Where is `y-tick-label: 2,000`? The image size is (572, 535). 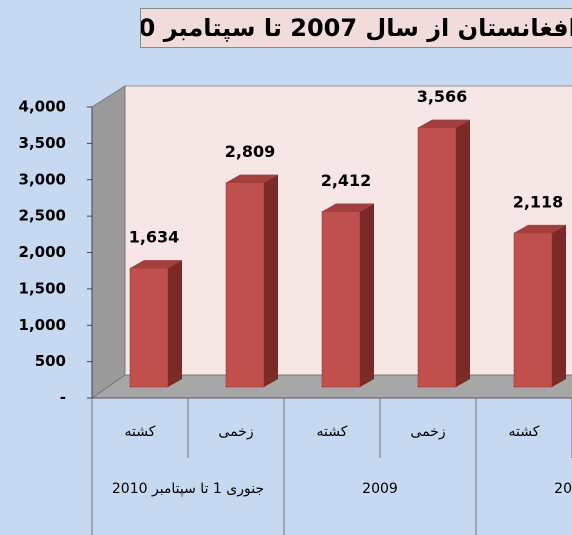
y-tick-label: 2,000 is located at coordinates (42, 252).